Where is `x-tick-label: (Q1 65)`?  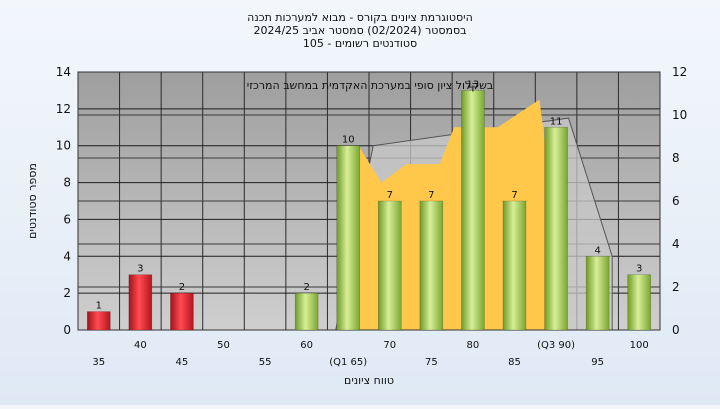
x-tick-label: (Q1 65) is located at coordinates (348, 362).